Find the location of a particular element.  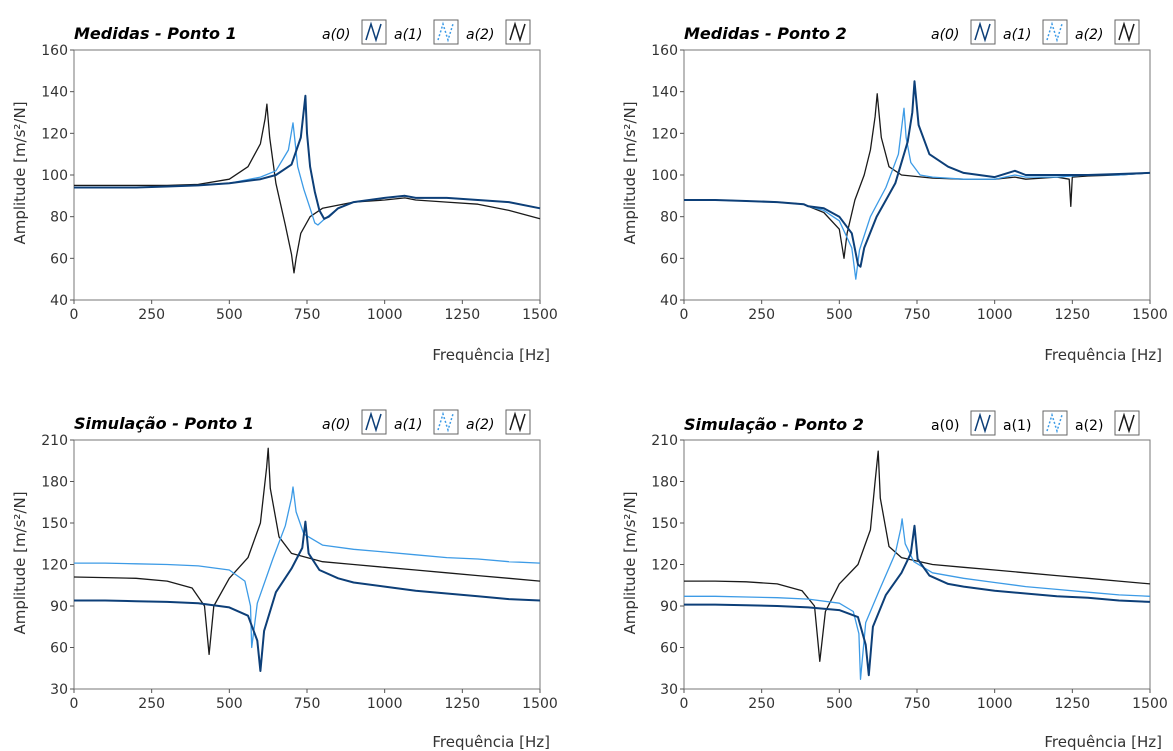

y-tick-label: 160 is located at coordinates (664, 51).